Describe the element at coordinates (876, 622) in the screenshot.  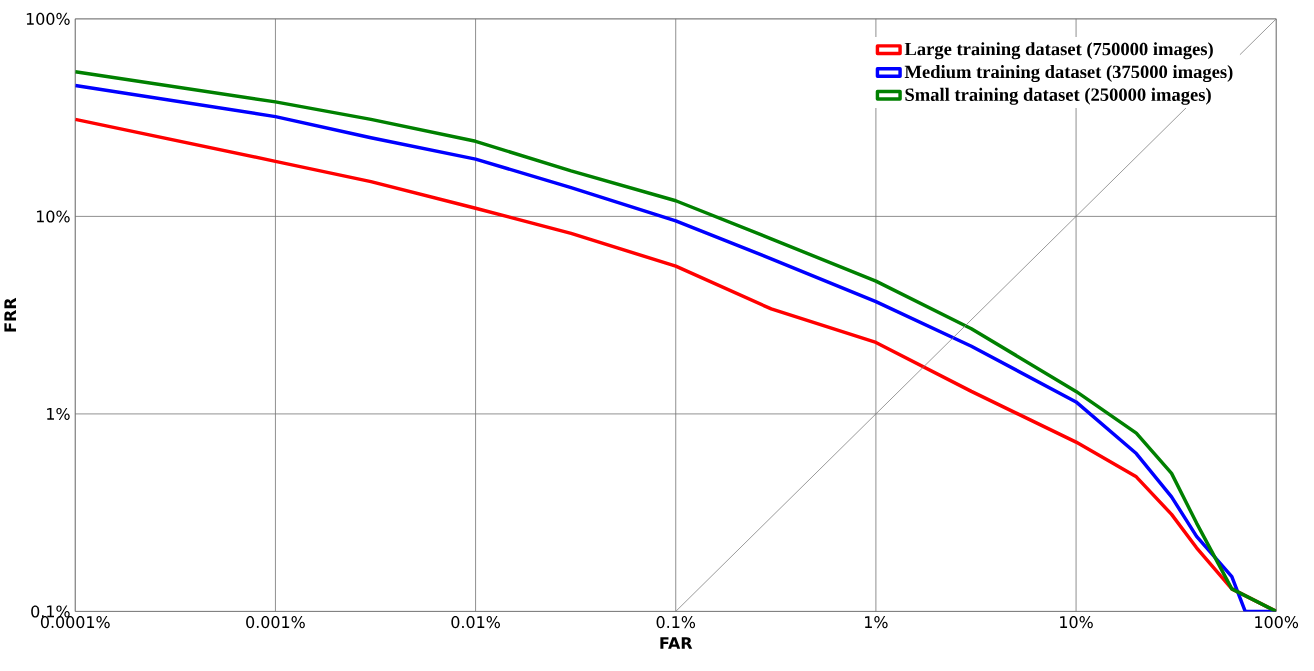
I see `x-tick-label: 1%` at that location.